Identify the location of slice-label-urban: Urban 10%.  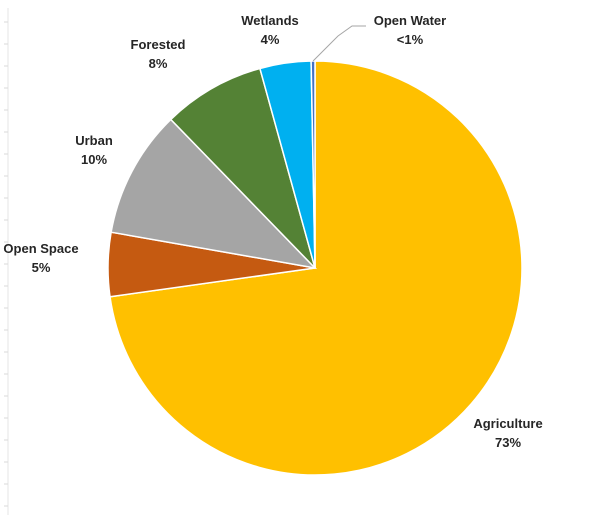
(94, 150).